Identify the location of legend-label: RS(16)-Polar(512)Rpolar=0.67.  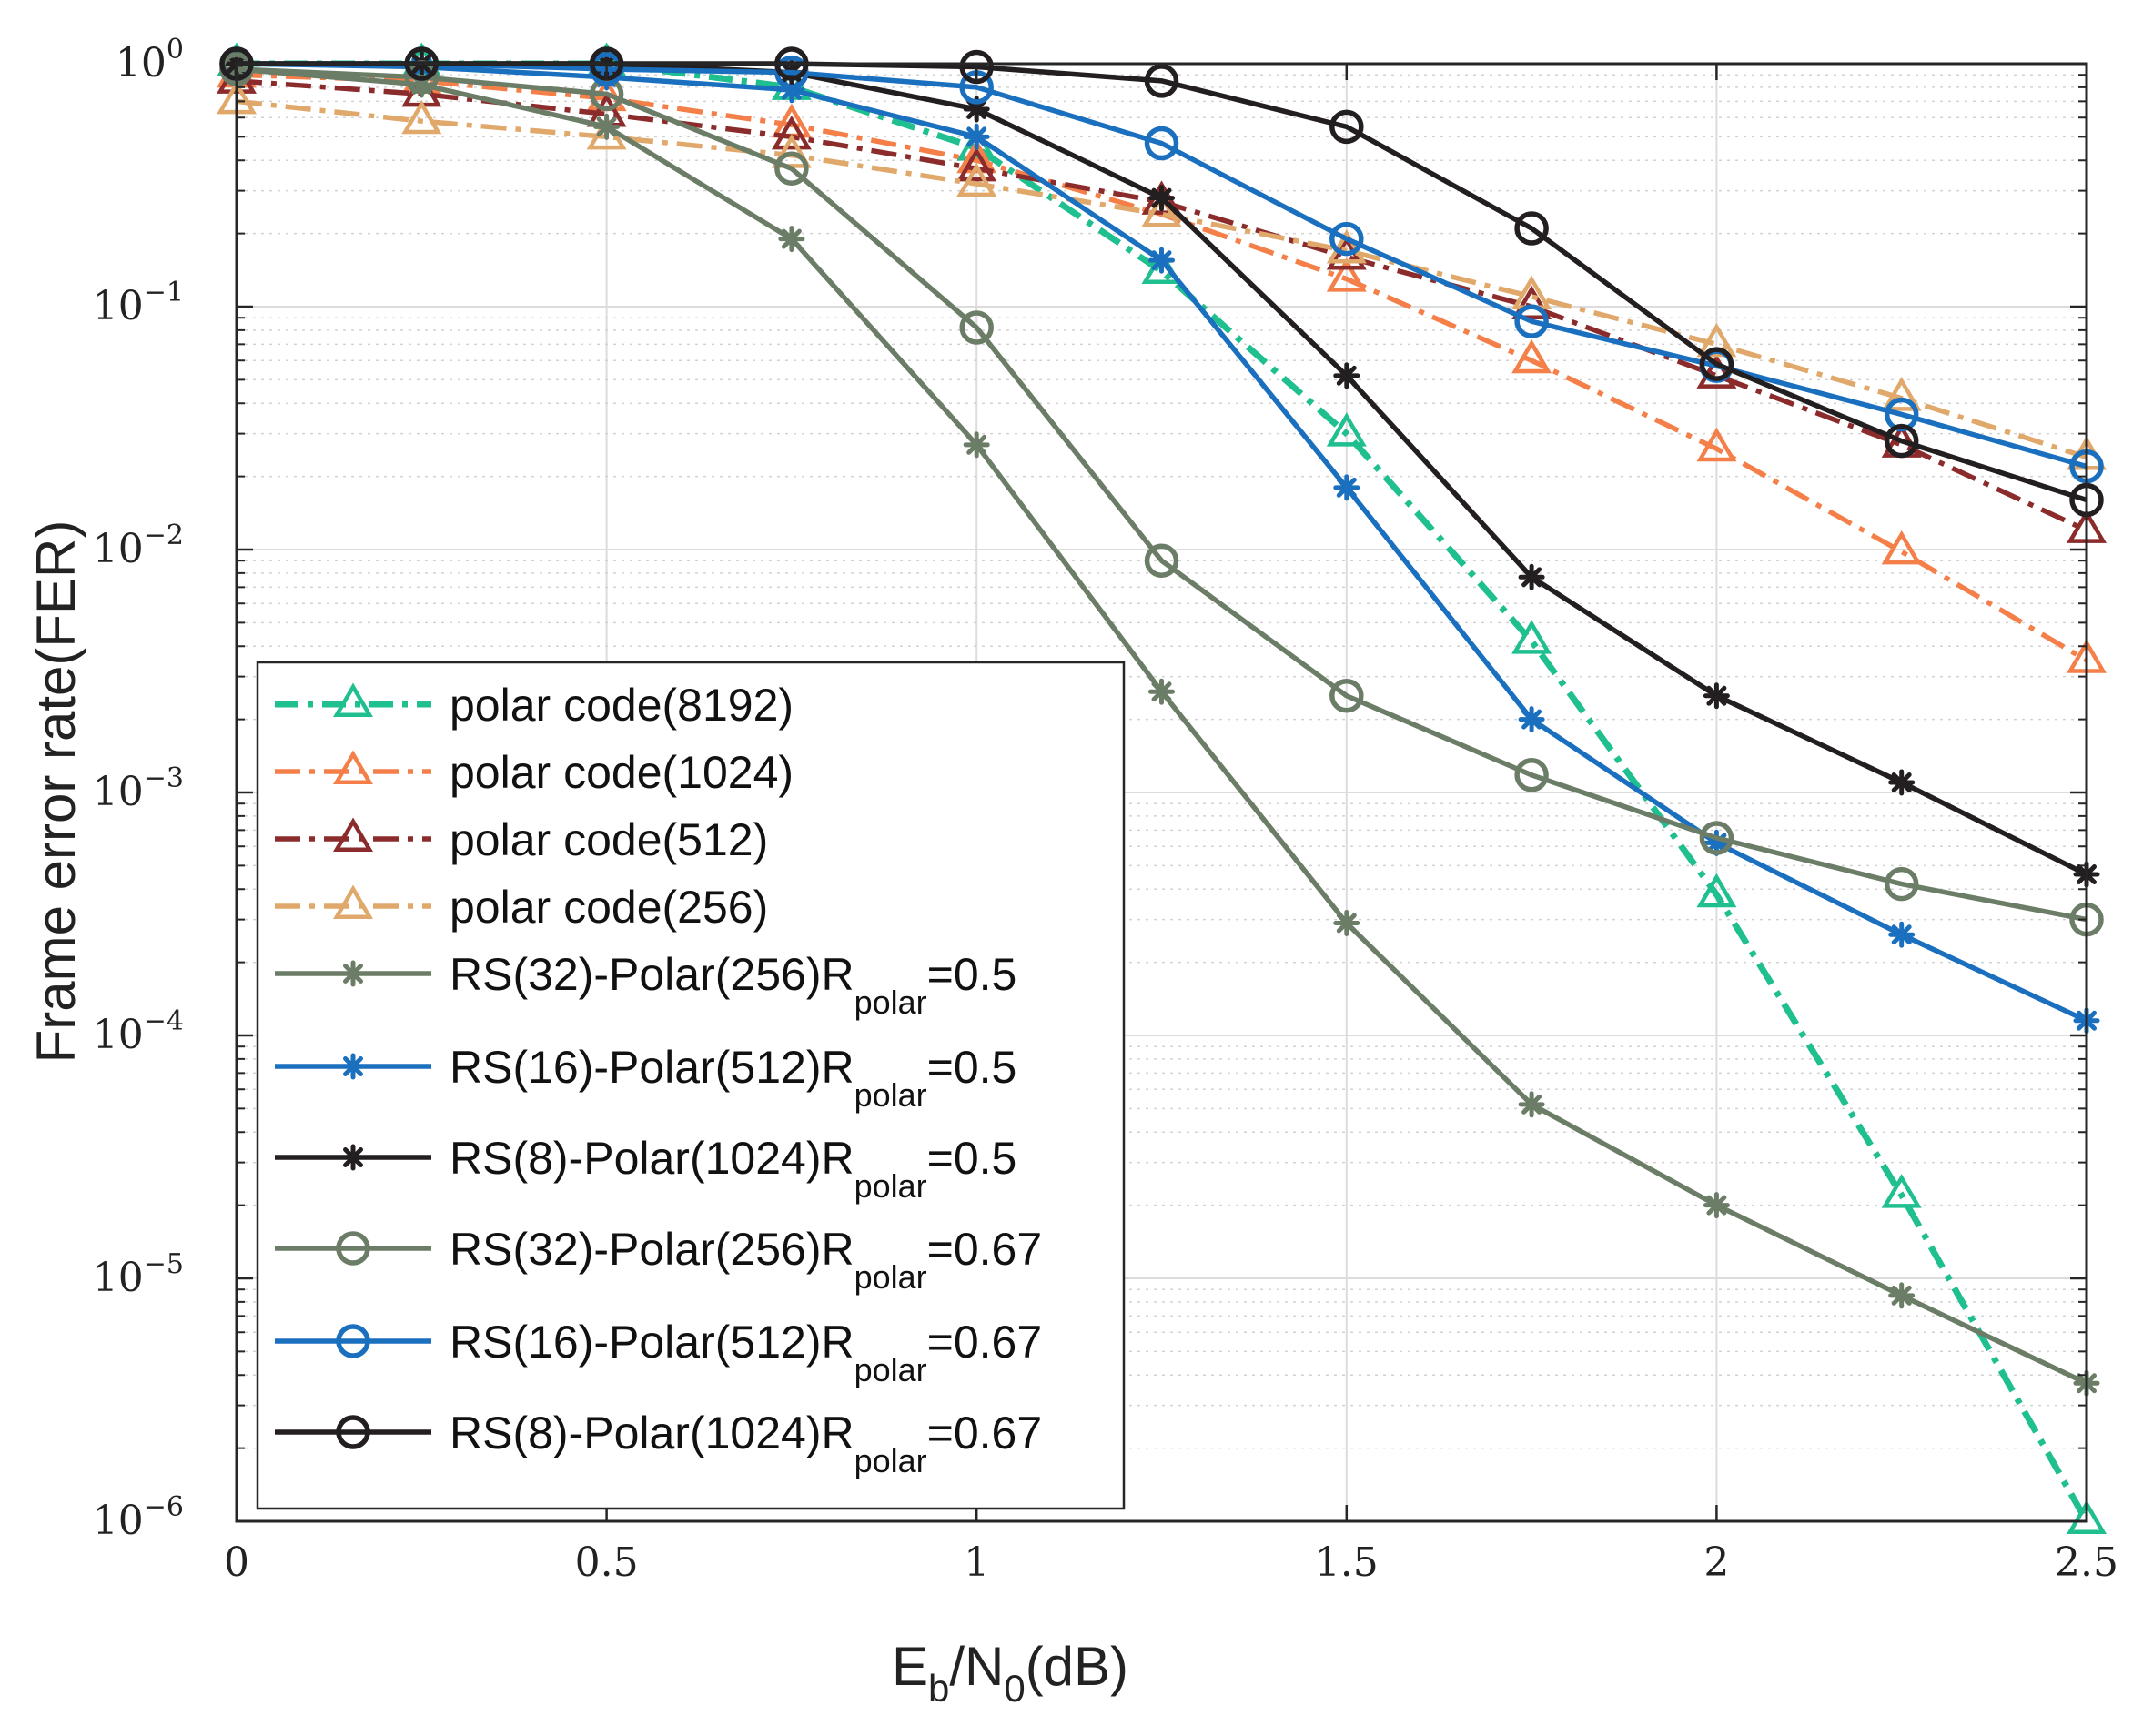
(746, 1353).